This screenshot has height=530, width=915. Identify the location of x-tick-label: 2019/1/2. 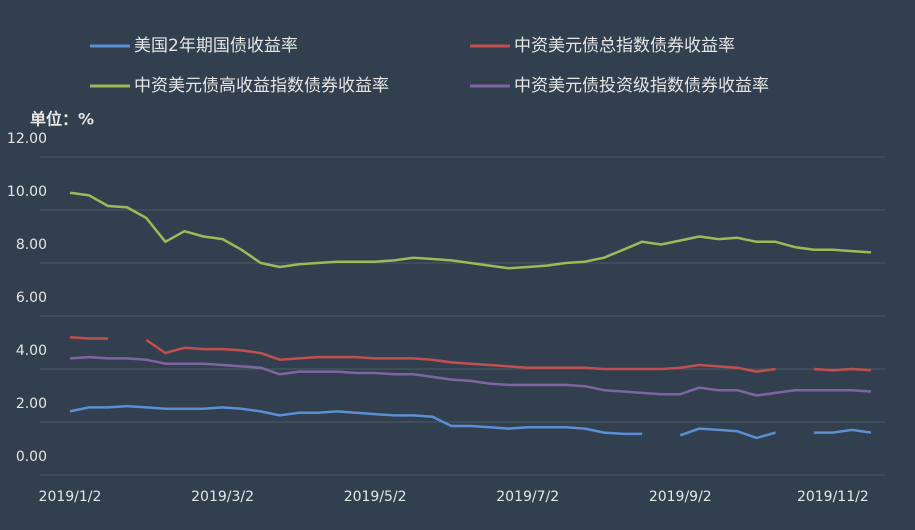
(70, 497).